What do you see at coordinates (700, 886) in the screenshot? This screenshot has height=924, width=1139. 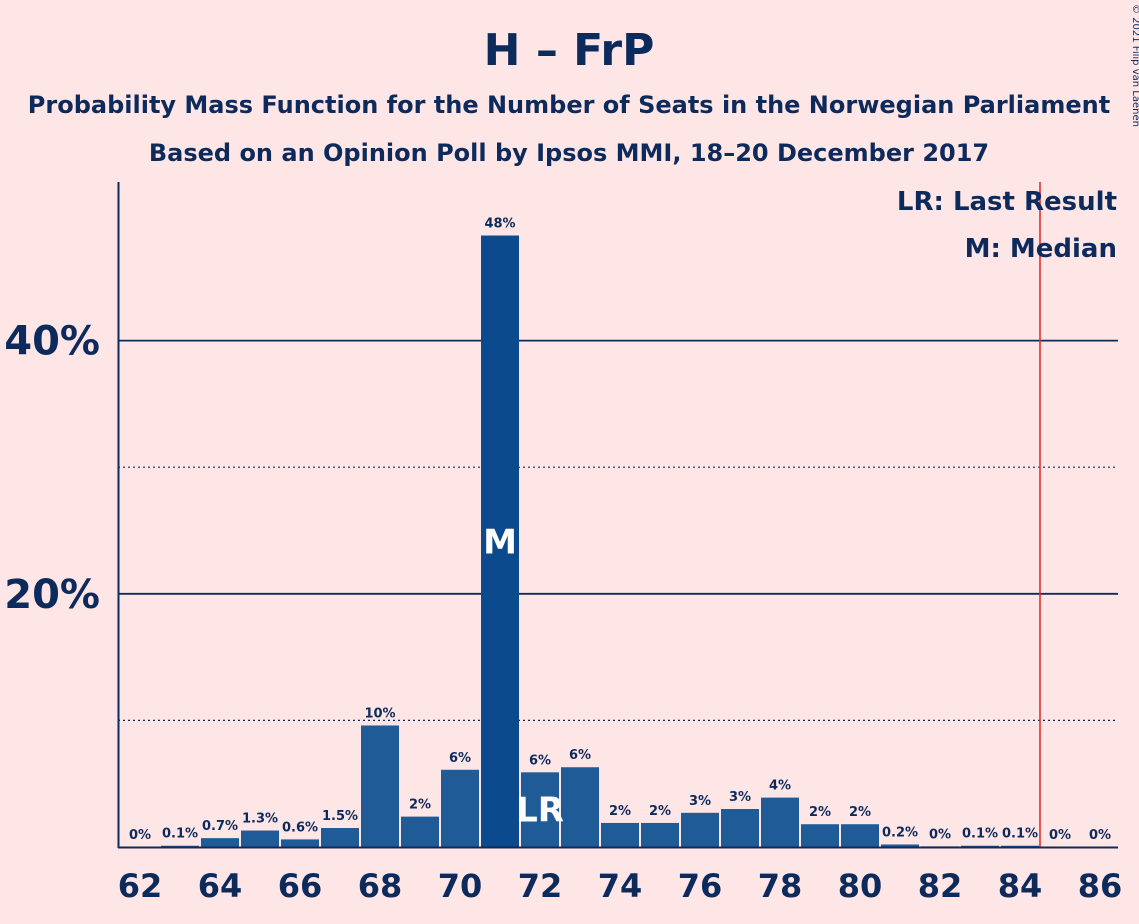 I see `x-tick-label: 76` at bounding box center [700, 886].